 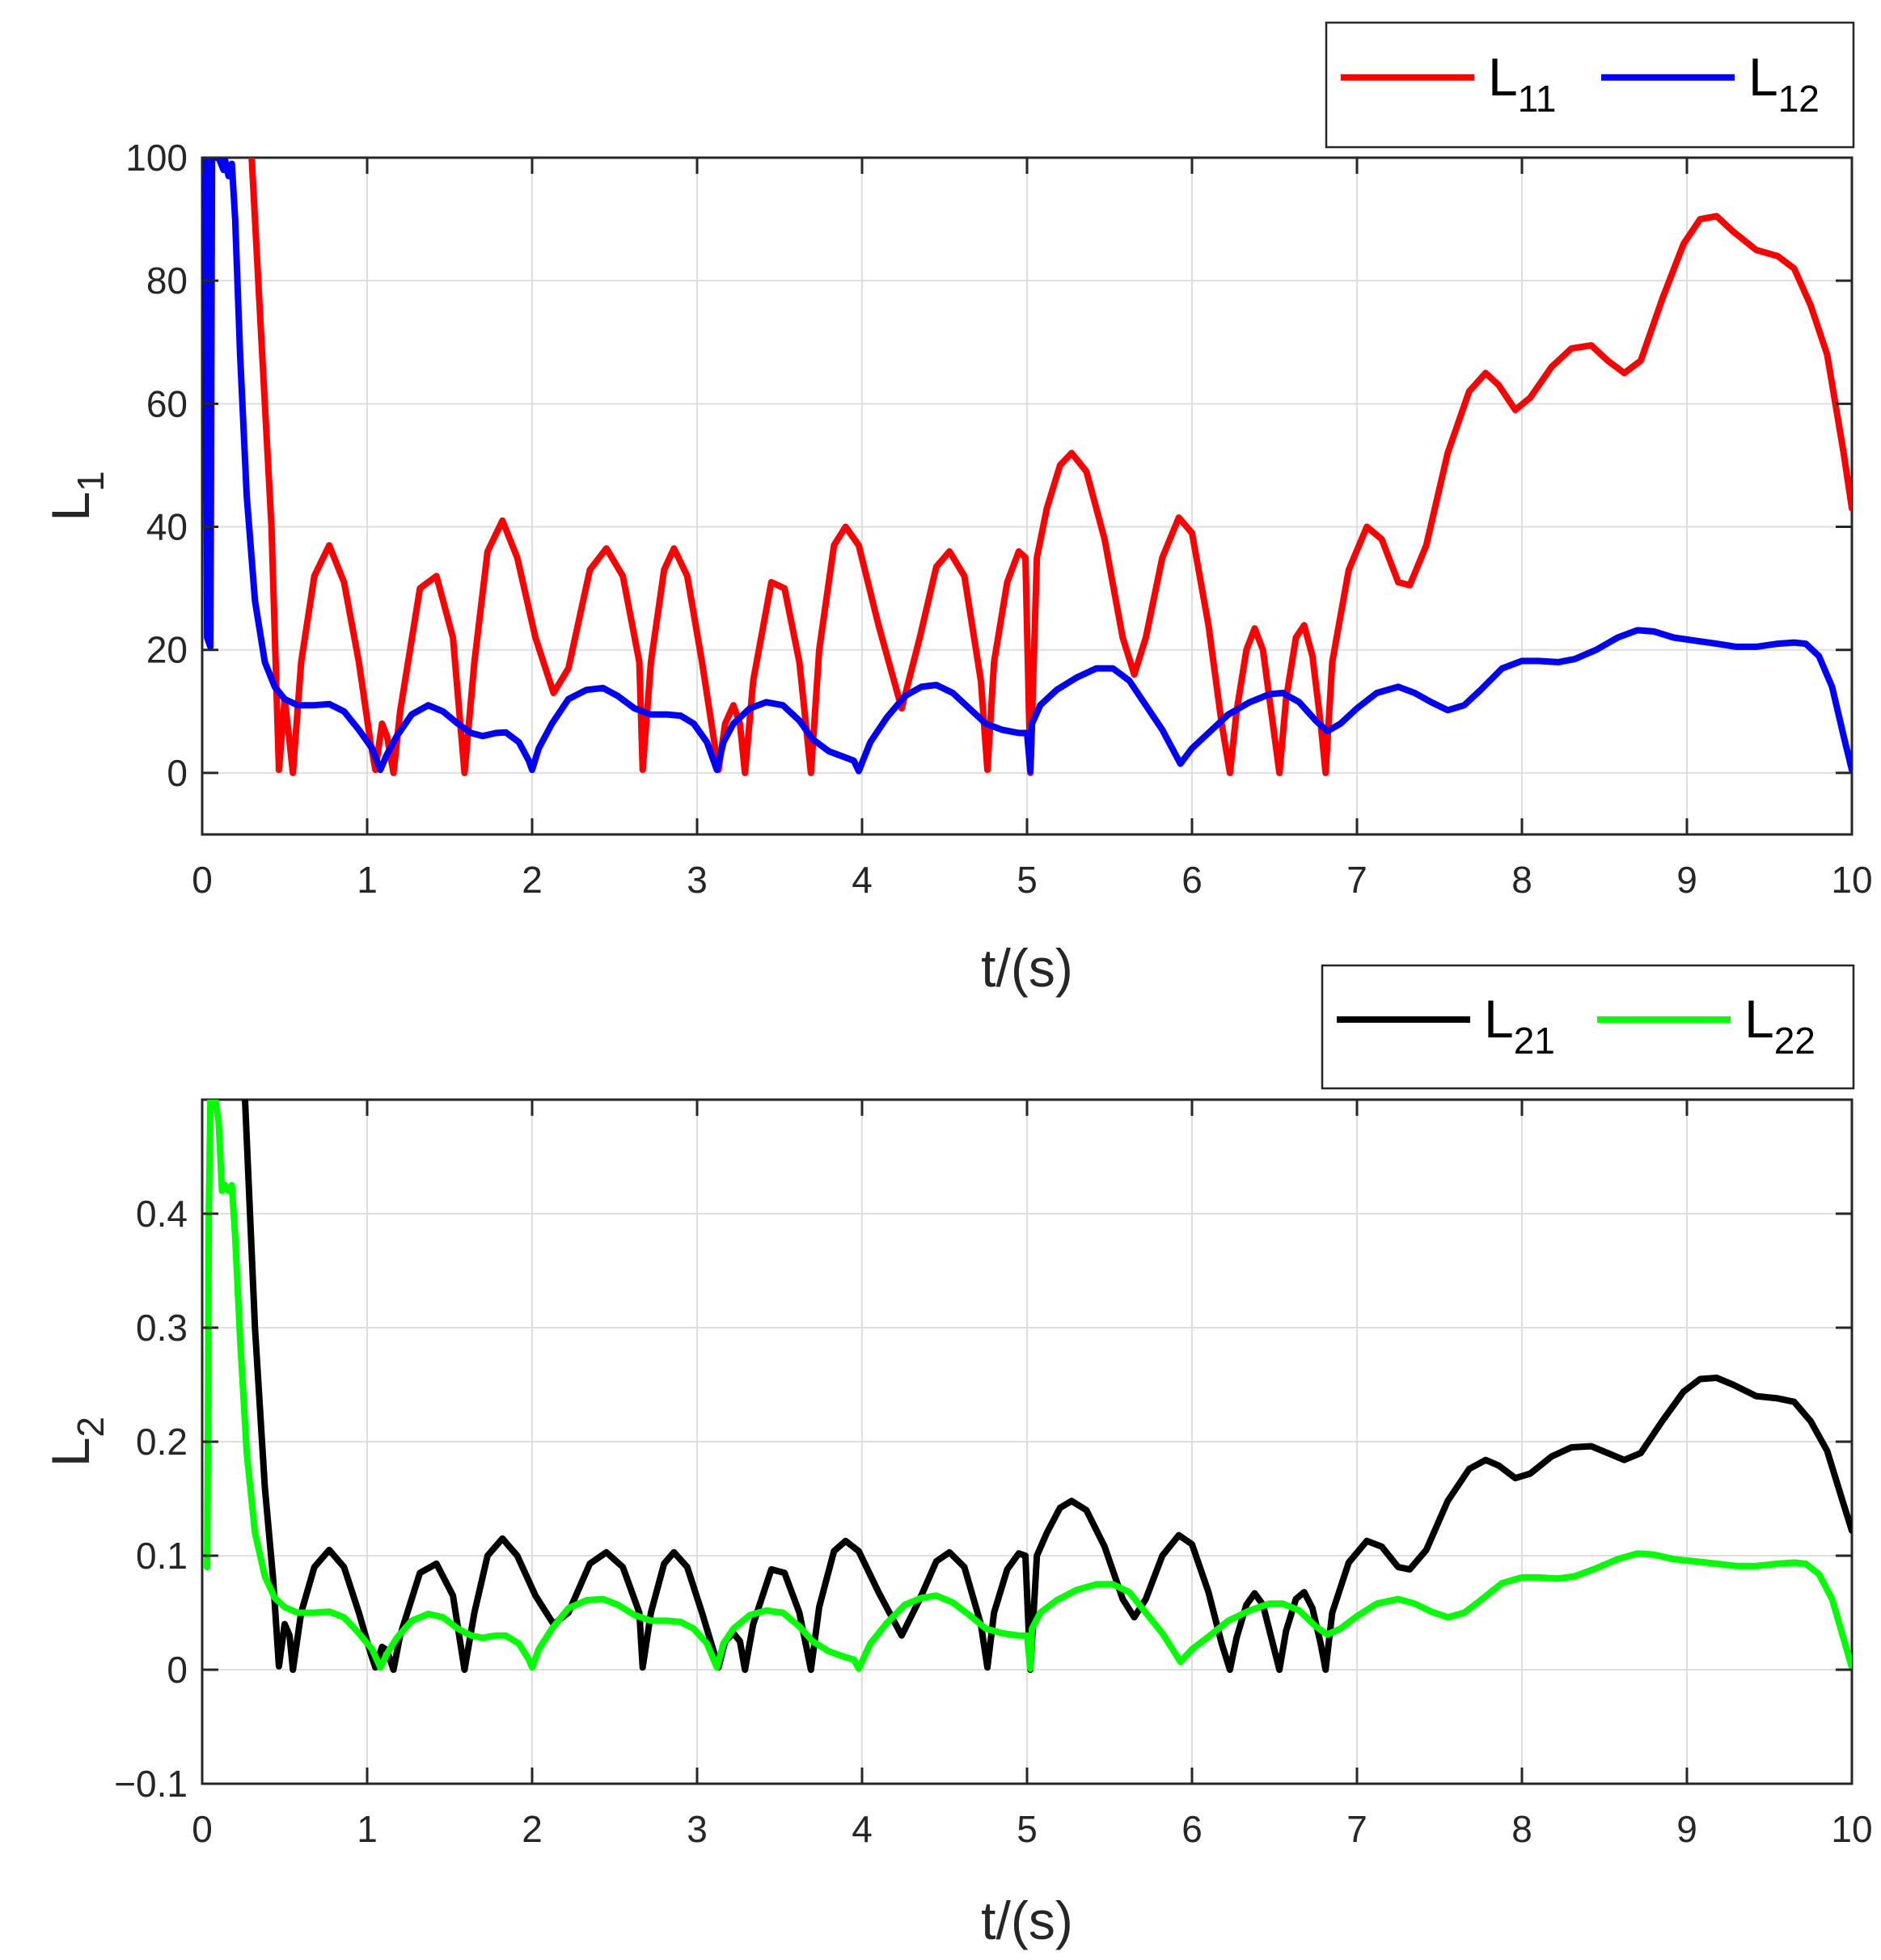 I want to click on y-tick-label-bottom-1: 0, so click(x=178, y=1670).